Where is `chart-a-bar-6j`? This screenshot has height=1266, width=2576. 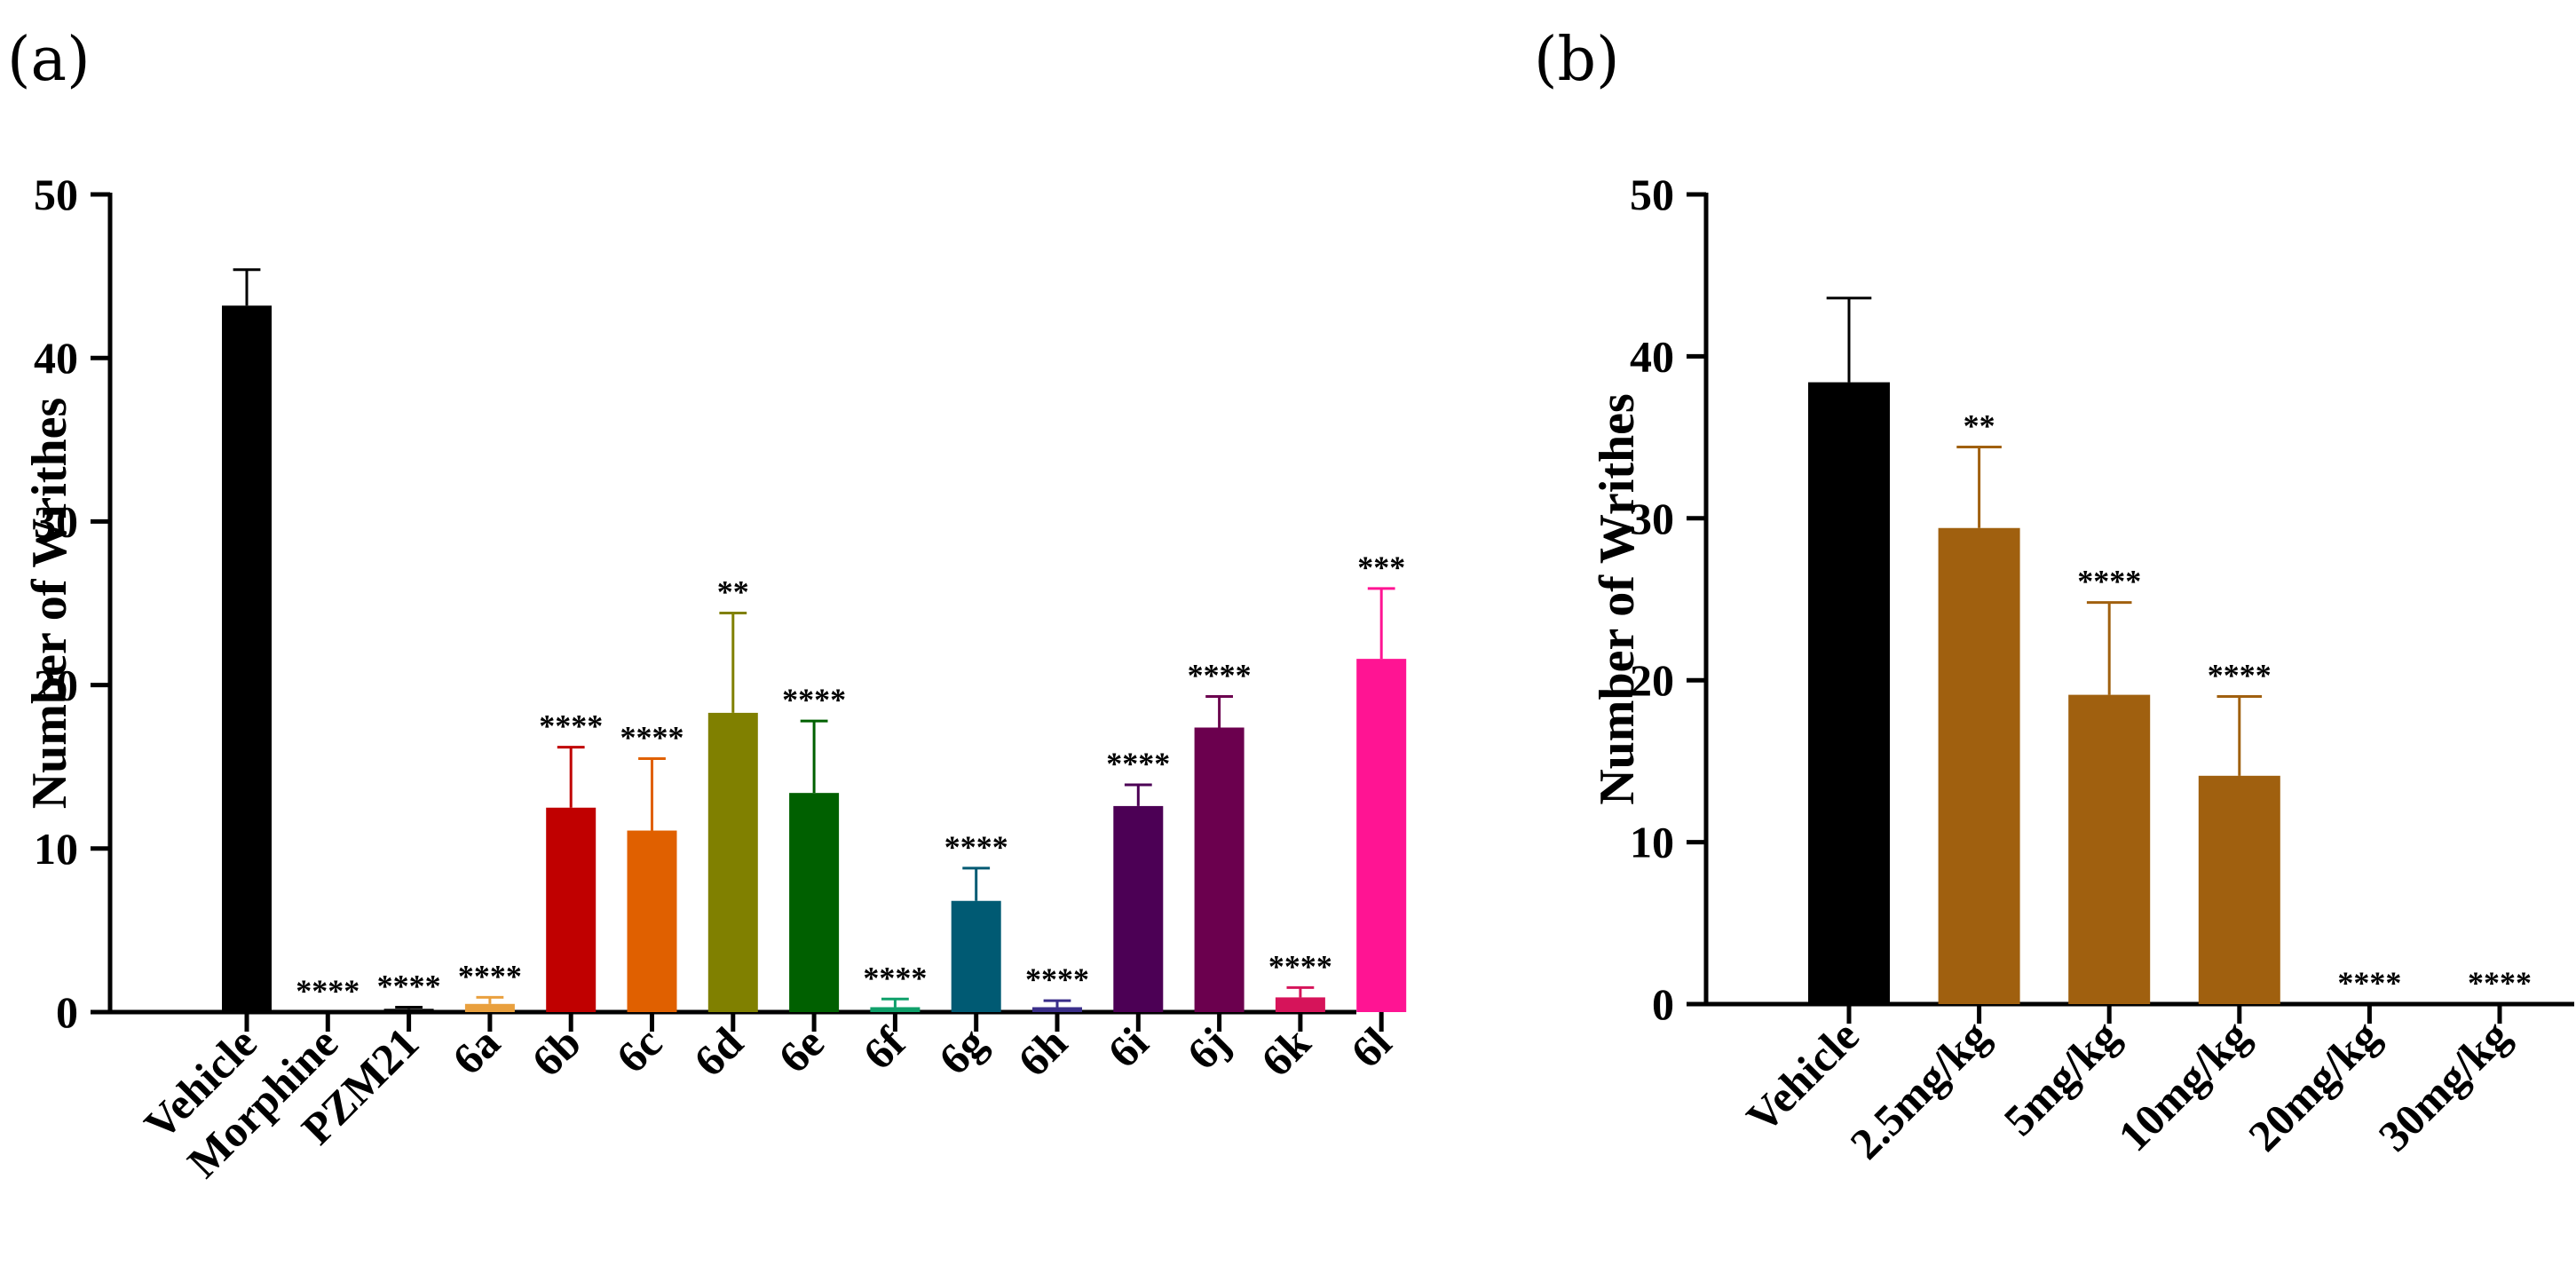
chart-a-bar-6j is located at coordinates (1219, 869).